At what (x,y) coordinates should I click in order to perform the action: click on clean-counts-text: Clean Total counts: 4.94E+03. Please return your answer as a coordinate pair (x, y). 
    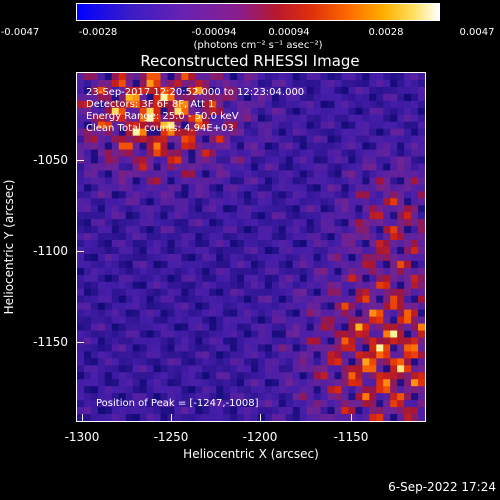
    Looking at the image, I should click on (160, 128).